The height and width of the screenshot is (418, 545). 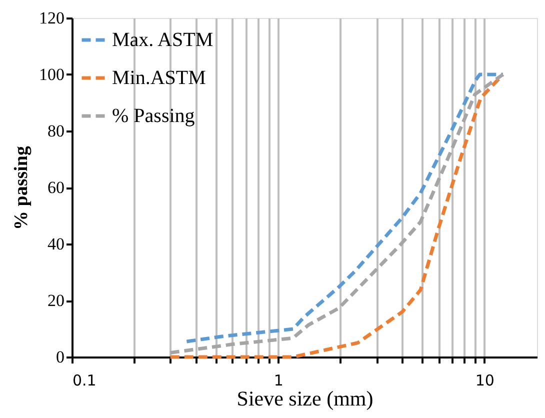 What do you see at coordinates (305, 398) in the screenshot?
I see `x-axis-title: Sieve size (mm)` at bounding box center [305, 398].